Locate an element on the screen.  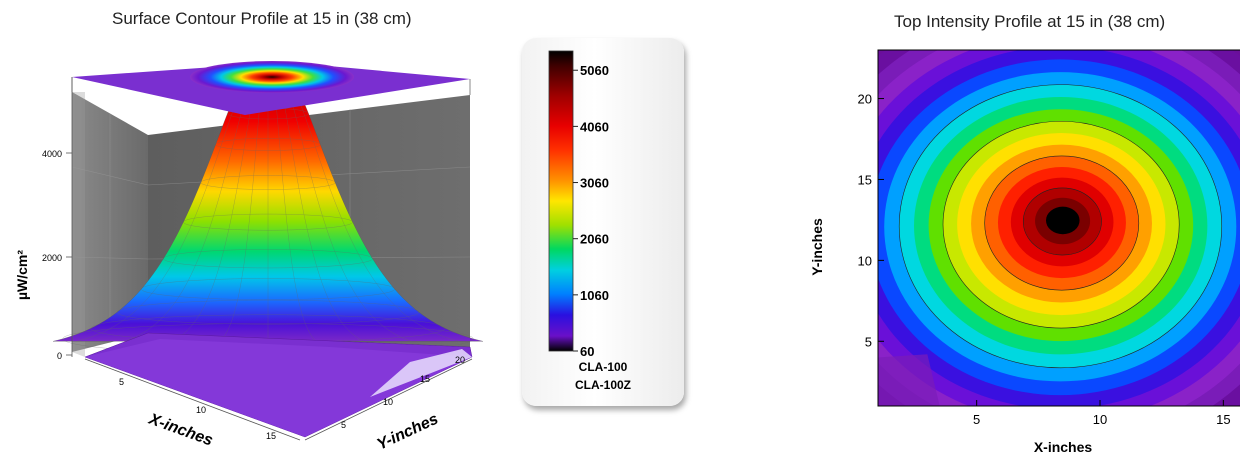
surface-floor-highlight is located at coordinates (421, 373).